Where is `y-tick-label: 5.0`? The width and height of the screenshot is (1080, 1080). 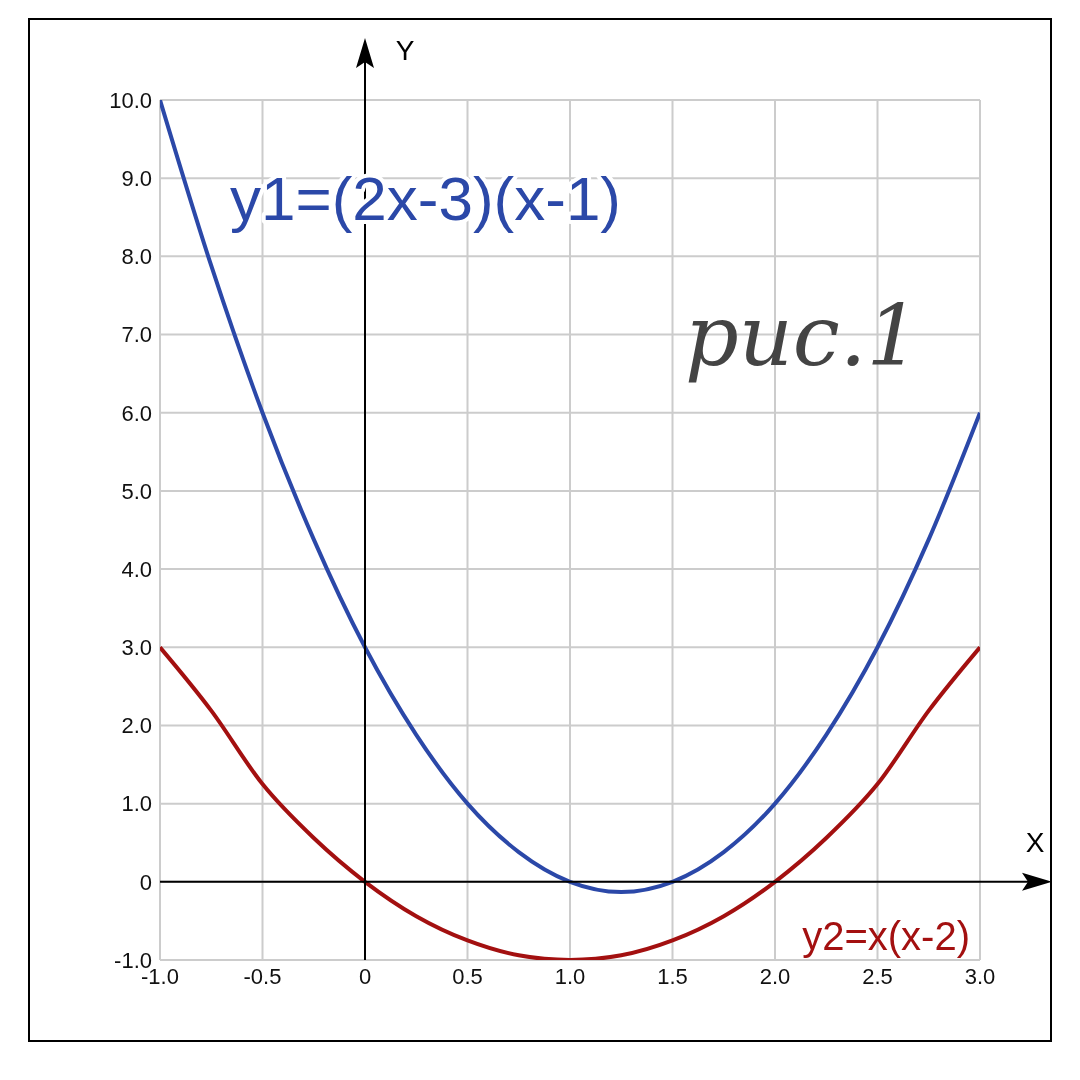
y-tick-label: 5.0 is located at coordinates (136, 491).